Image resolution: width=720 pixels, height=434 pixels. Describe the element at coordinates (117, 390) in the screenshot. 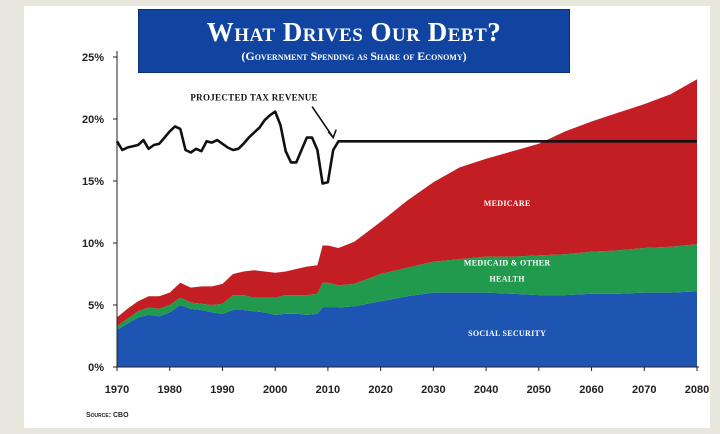

I see `x-tick-label: 1970` at that location.